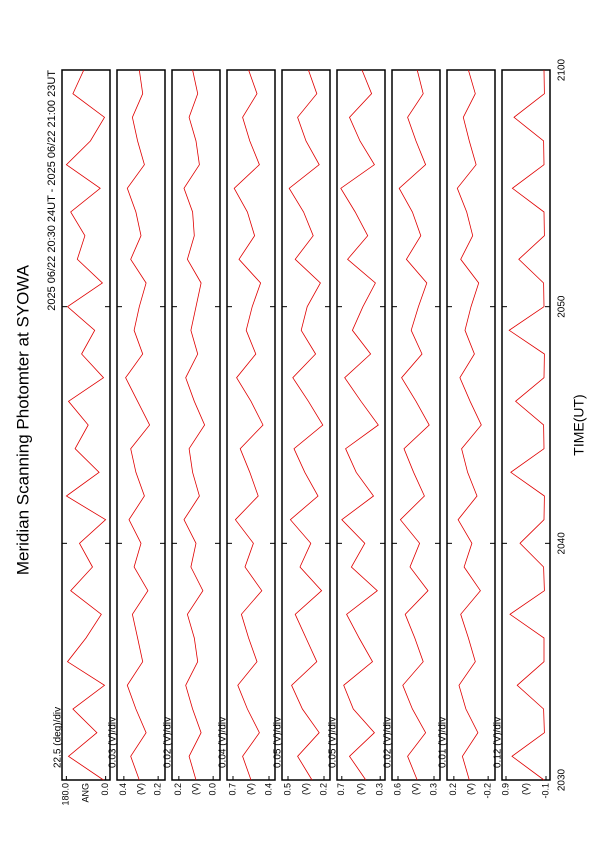  What do you see at coordinates (66, 794) in the screenshot?
I see `y-tick-label: 180.0` at bounding box center [66, 794].